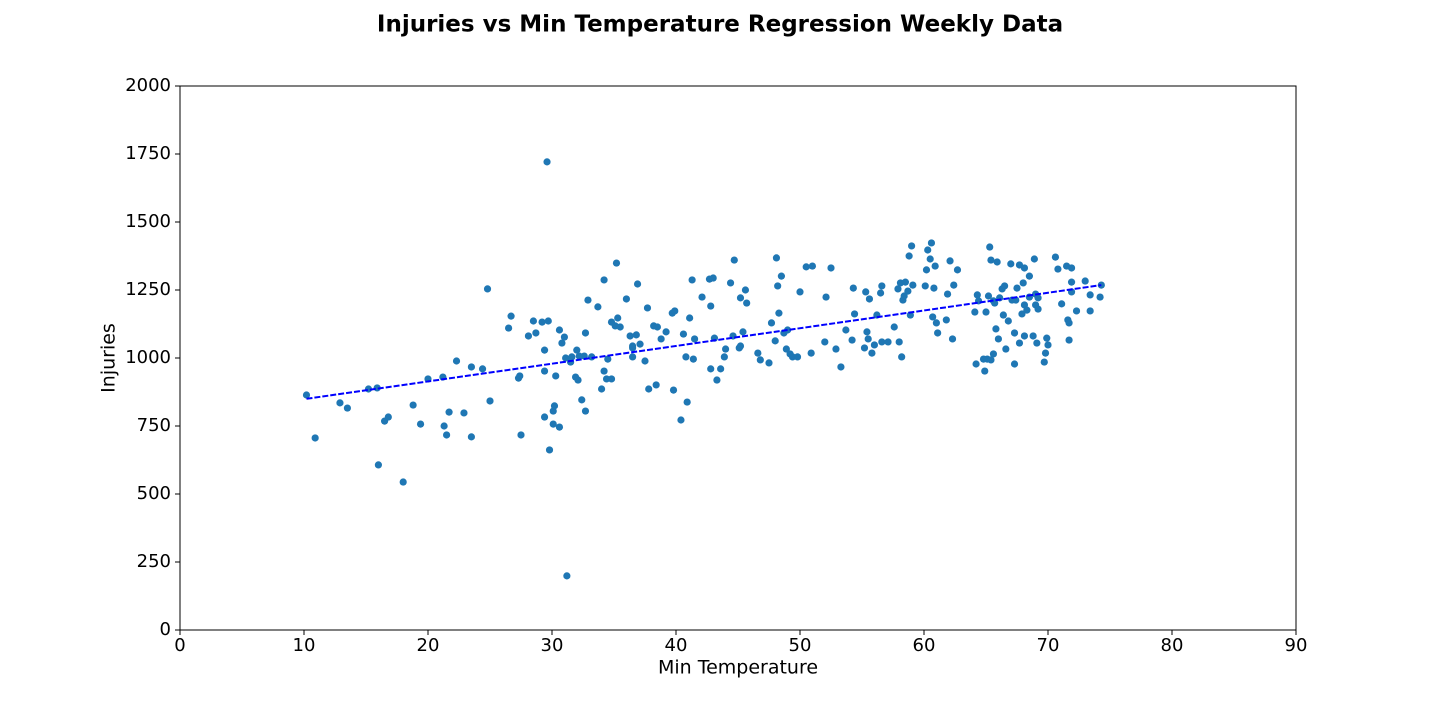 This screenshot has height=720, width=1440. Describe the element at coordinates (154, 561) in the screenshot. I see `y-tick-label: 250` at that location.